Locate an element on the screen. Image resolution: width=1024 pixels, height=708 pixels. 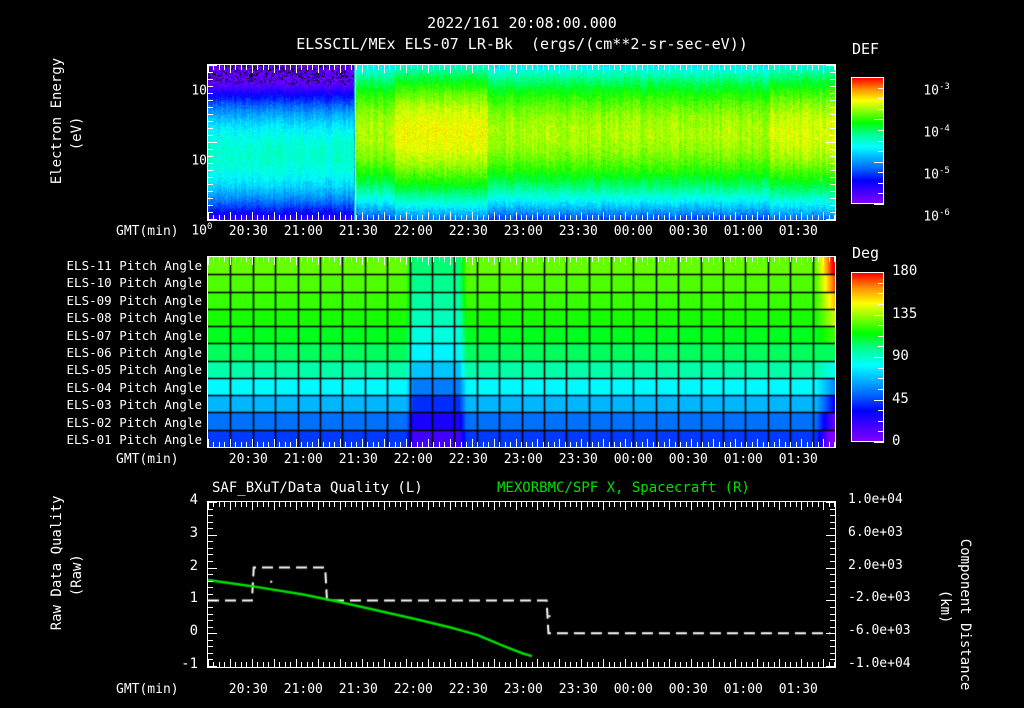
xtick-label: 01:30 is located at coordinates (798, 689).